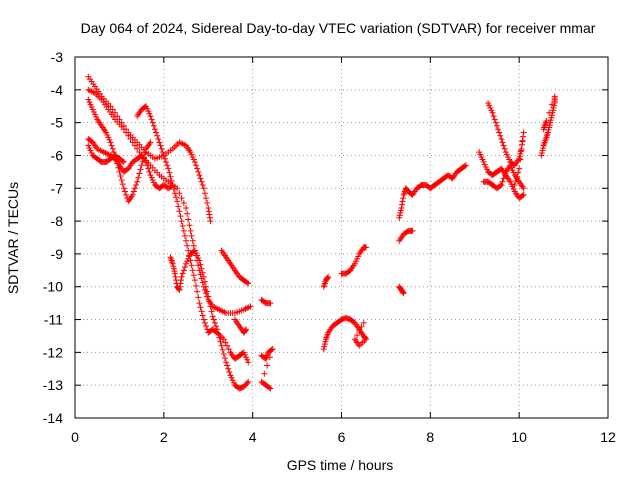  Describe the element at coordinates (53, 287) in the screenshot. I see `y-tick-label: -10` at that location.